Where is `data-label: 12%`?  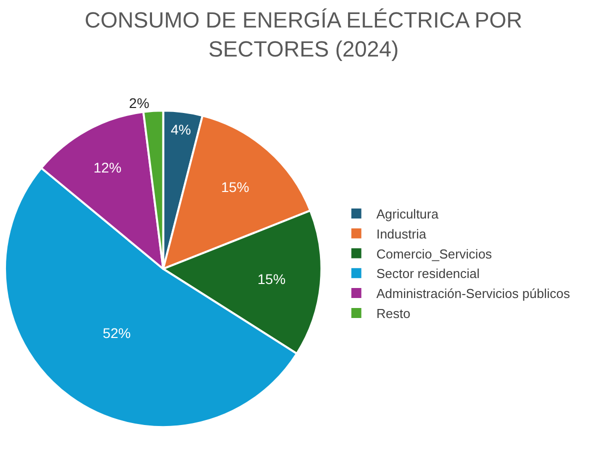
data-label: 12% is located at coordinates (107, 168).